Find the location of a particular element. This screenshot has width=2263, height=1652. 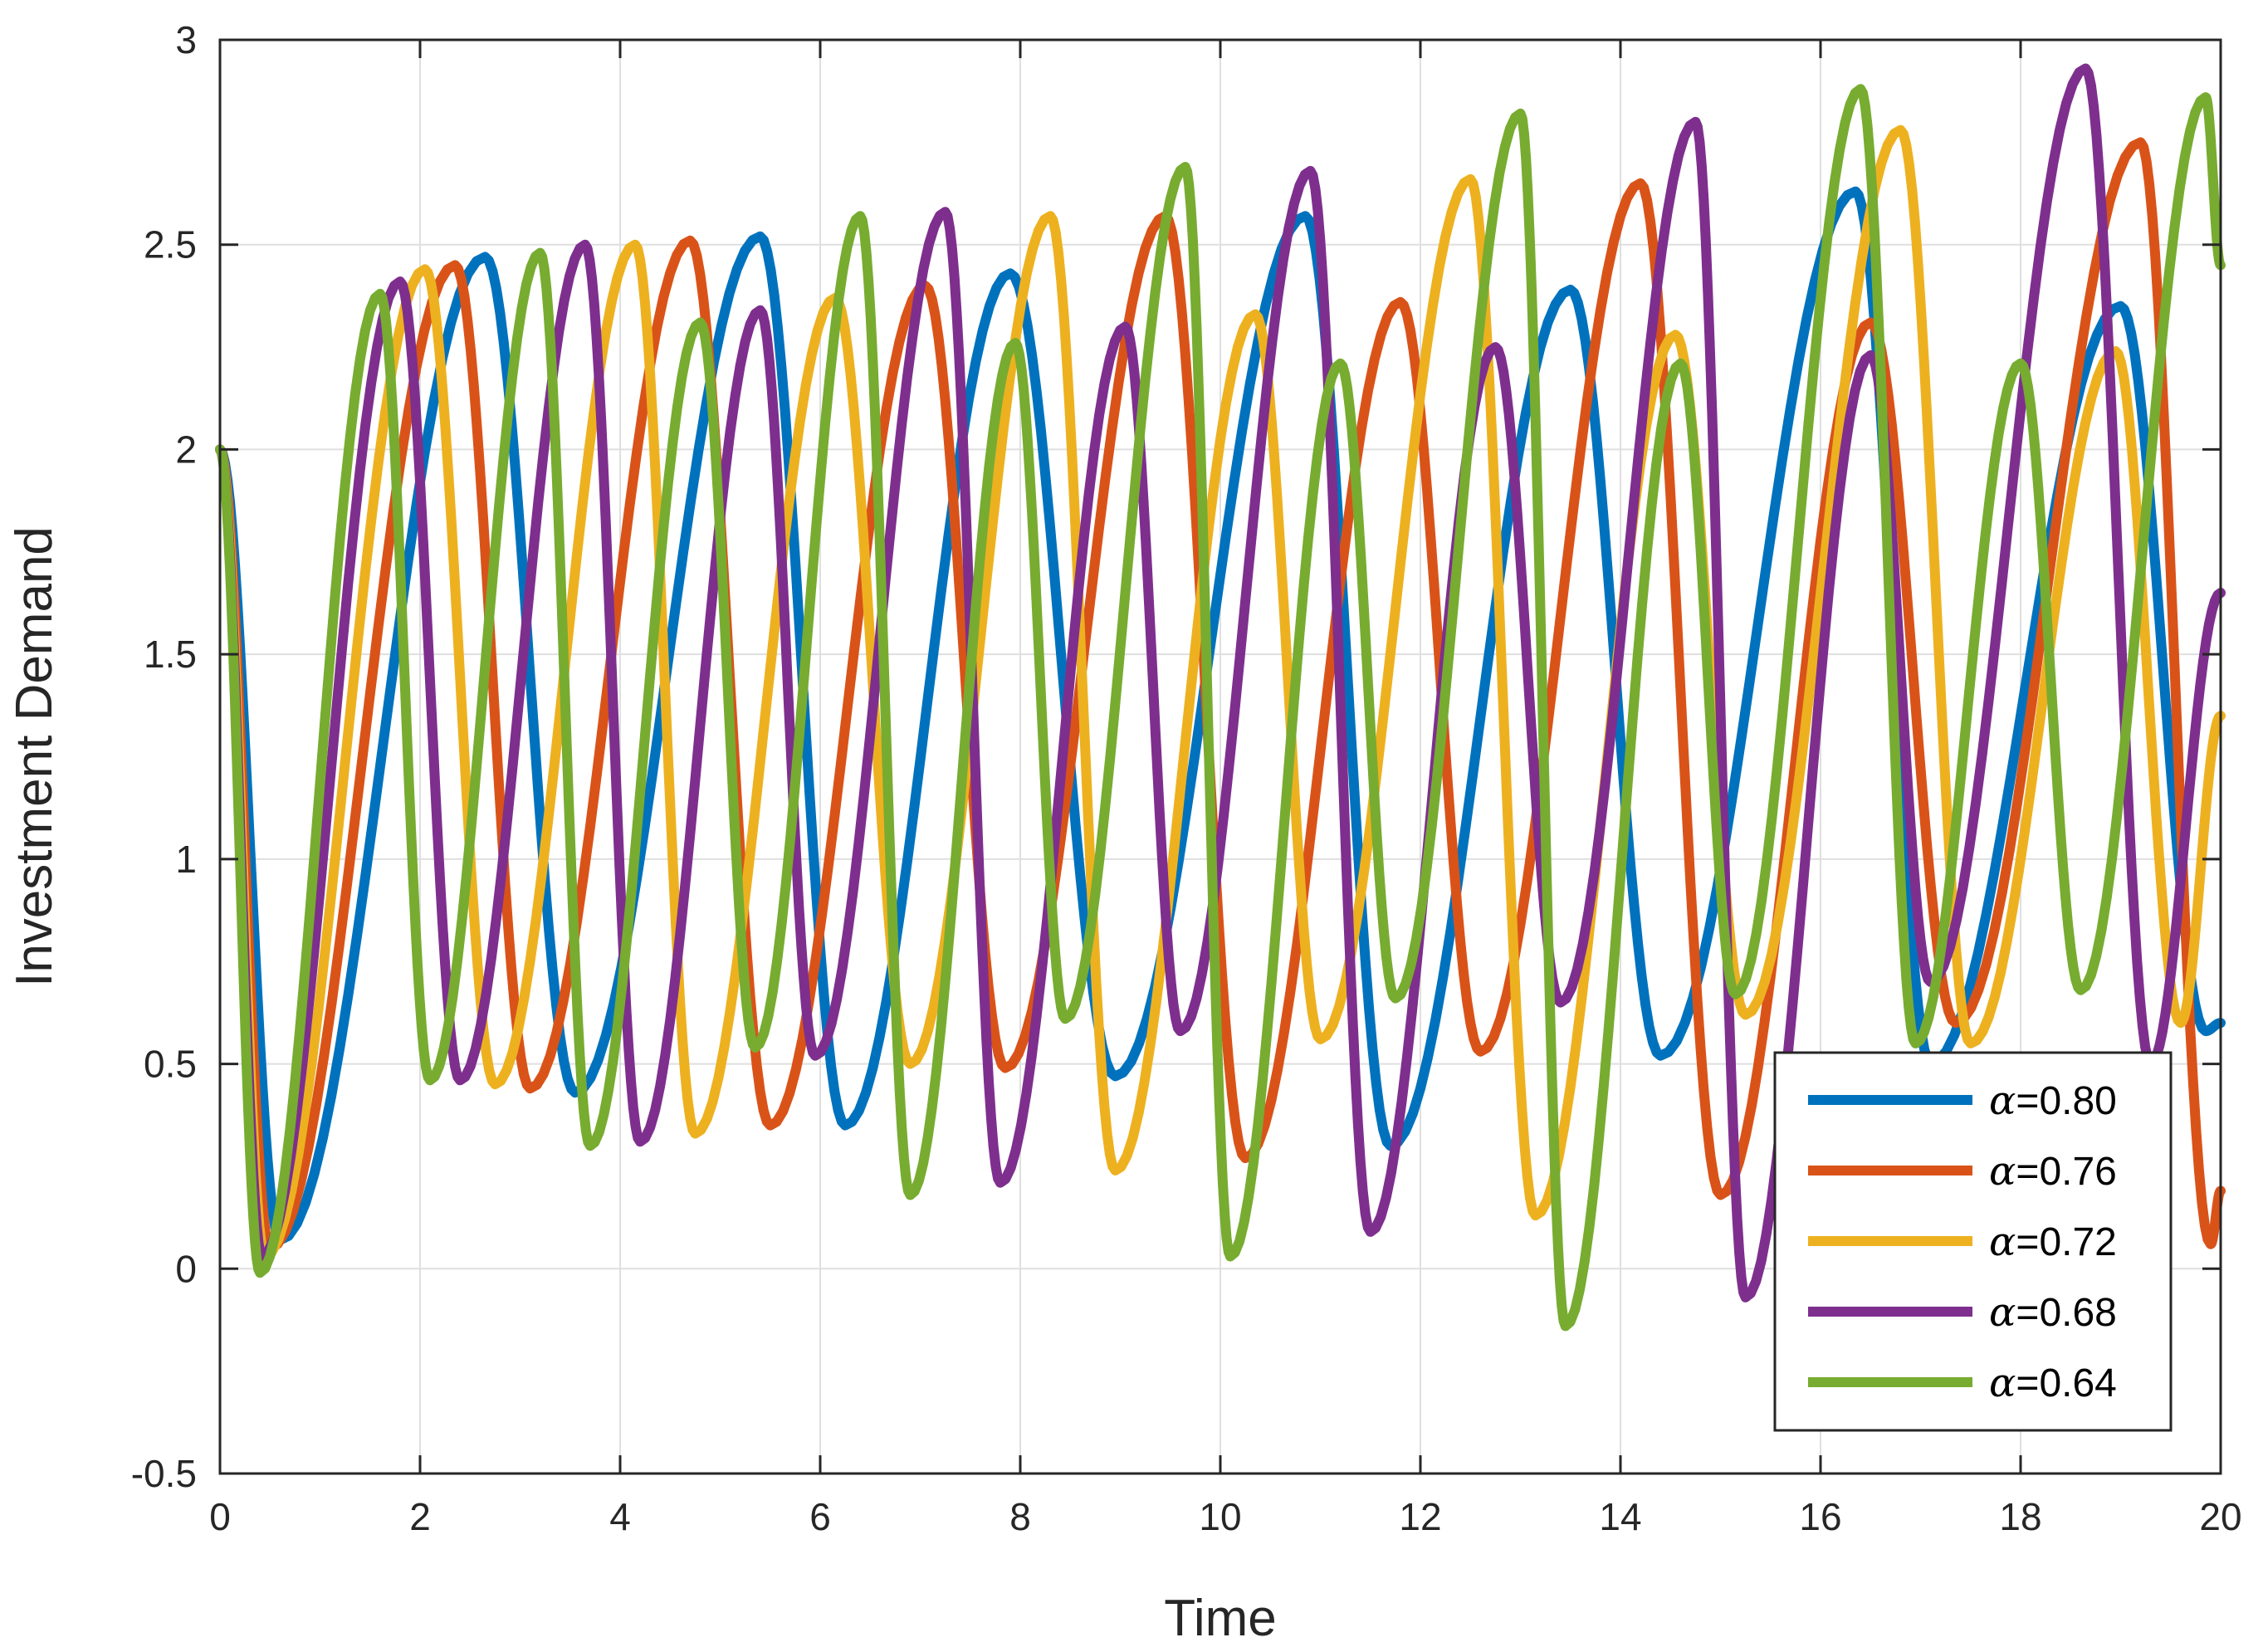

legend-label: α=0.76 is located at coordinates (2053, 1171).